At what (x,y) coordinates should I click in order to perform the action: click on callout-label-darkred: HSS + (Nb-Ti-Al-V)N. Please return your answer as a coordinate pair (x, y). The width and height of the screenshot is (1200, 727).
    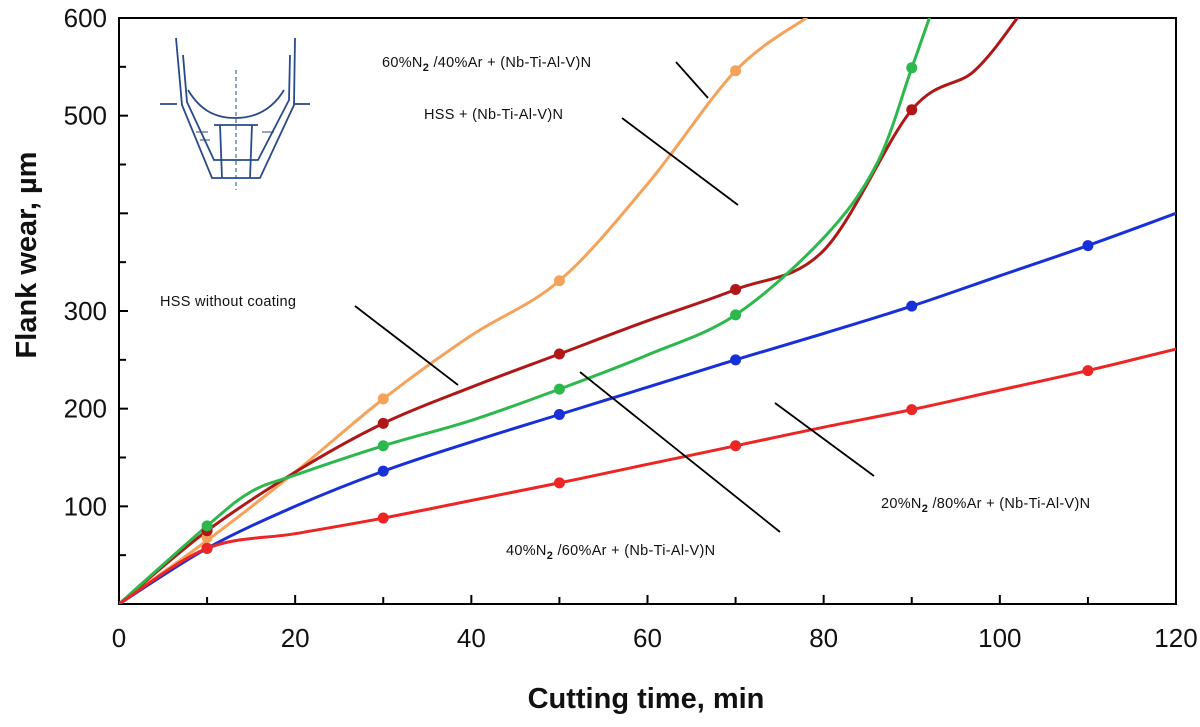
    Looking at the image, I should click on (493, 115).